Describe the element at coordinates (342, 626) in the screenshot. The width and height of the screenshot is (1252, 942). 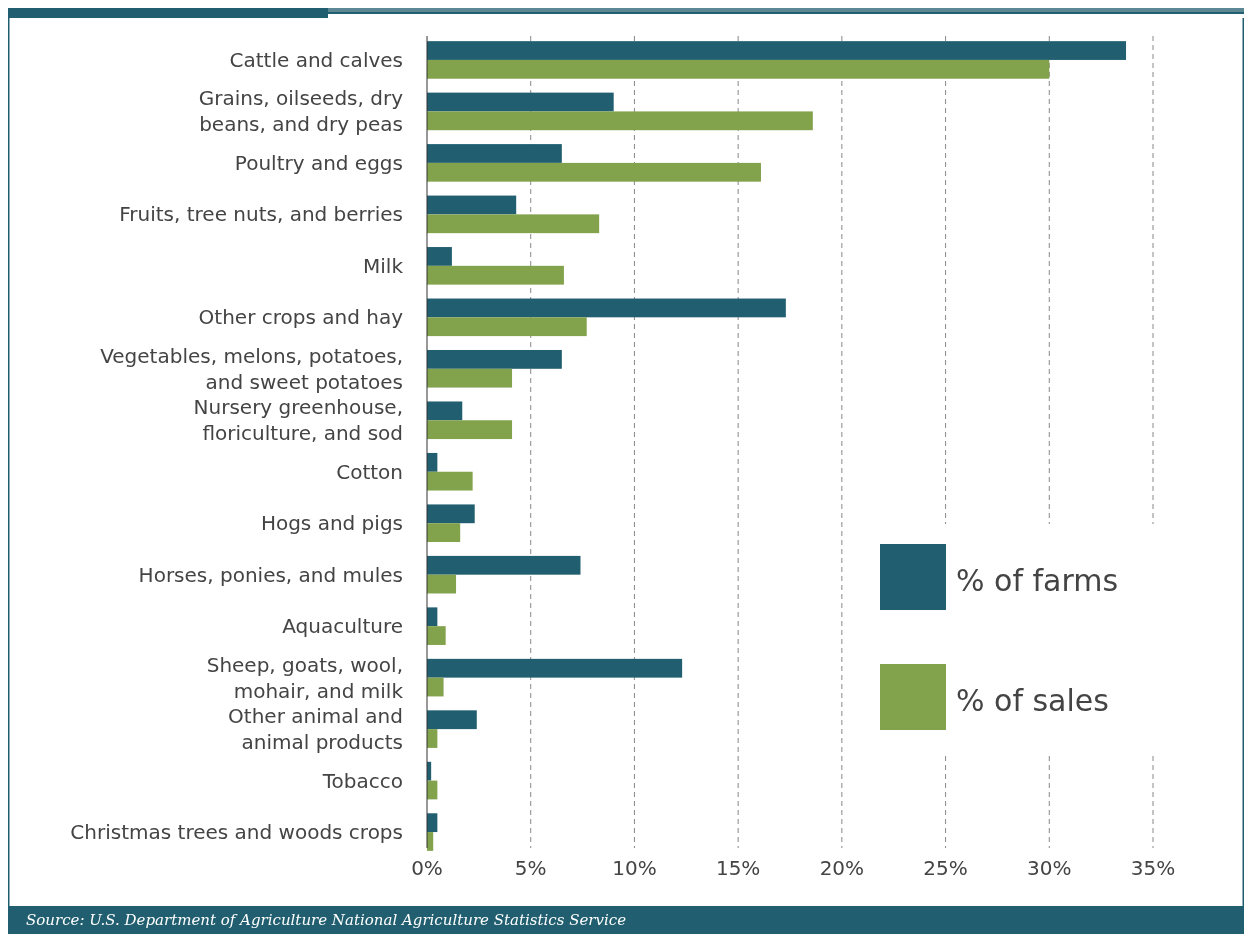
I see `y-tick-label: Aquaculture` at that location.